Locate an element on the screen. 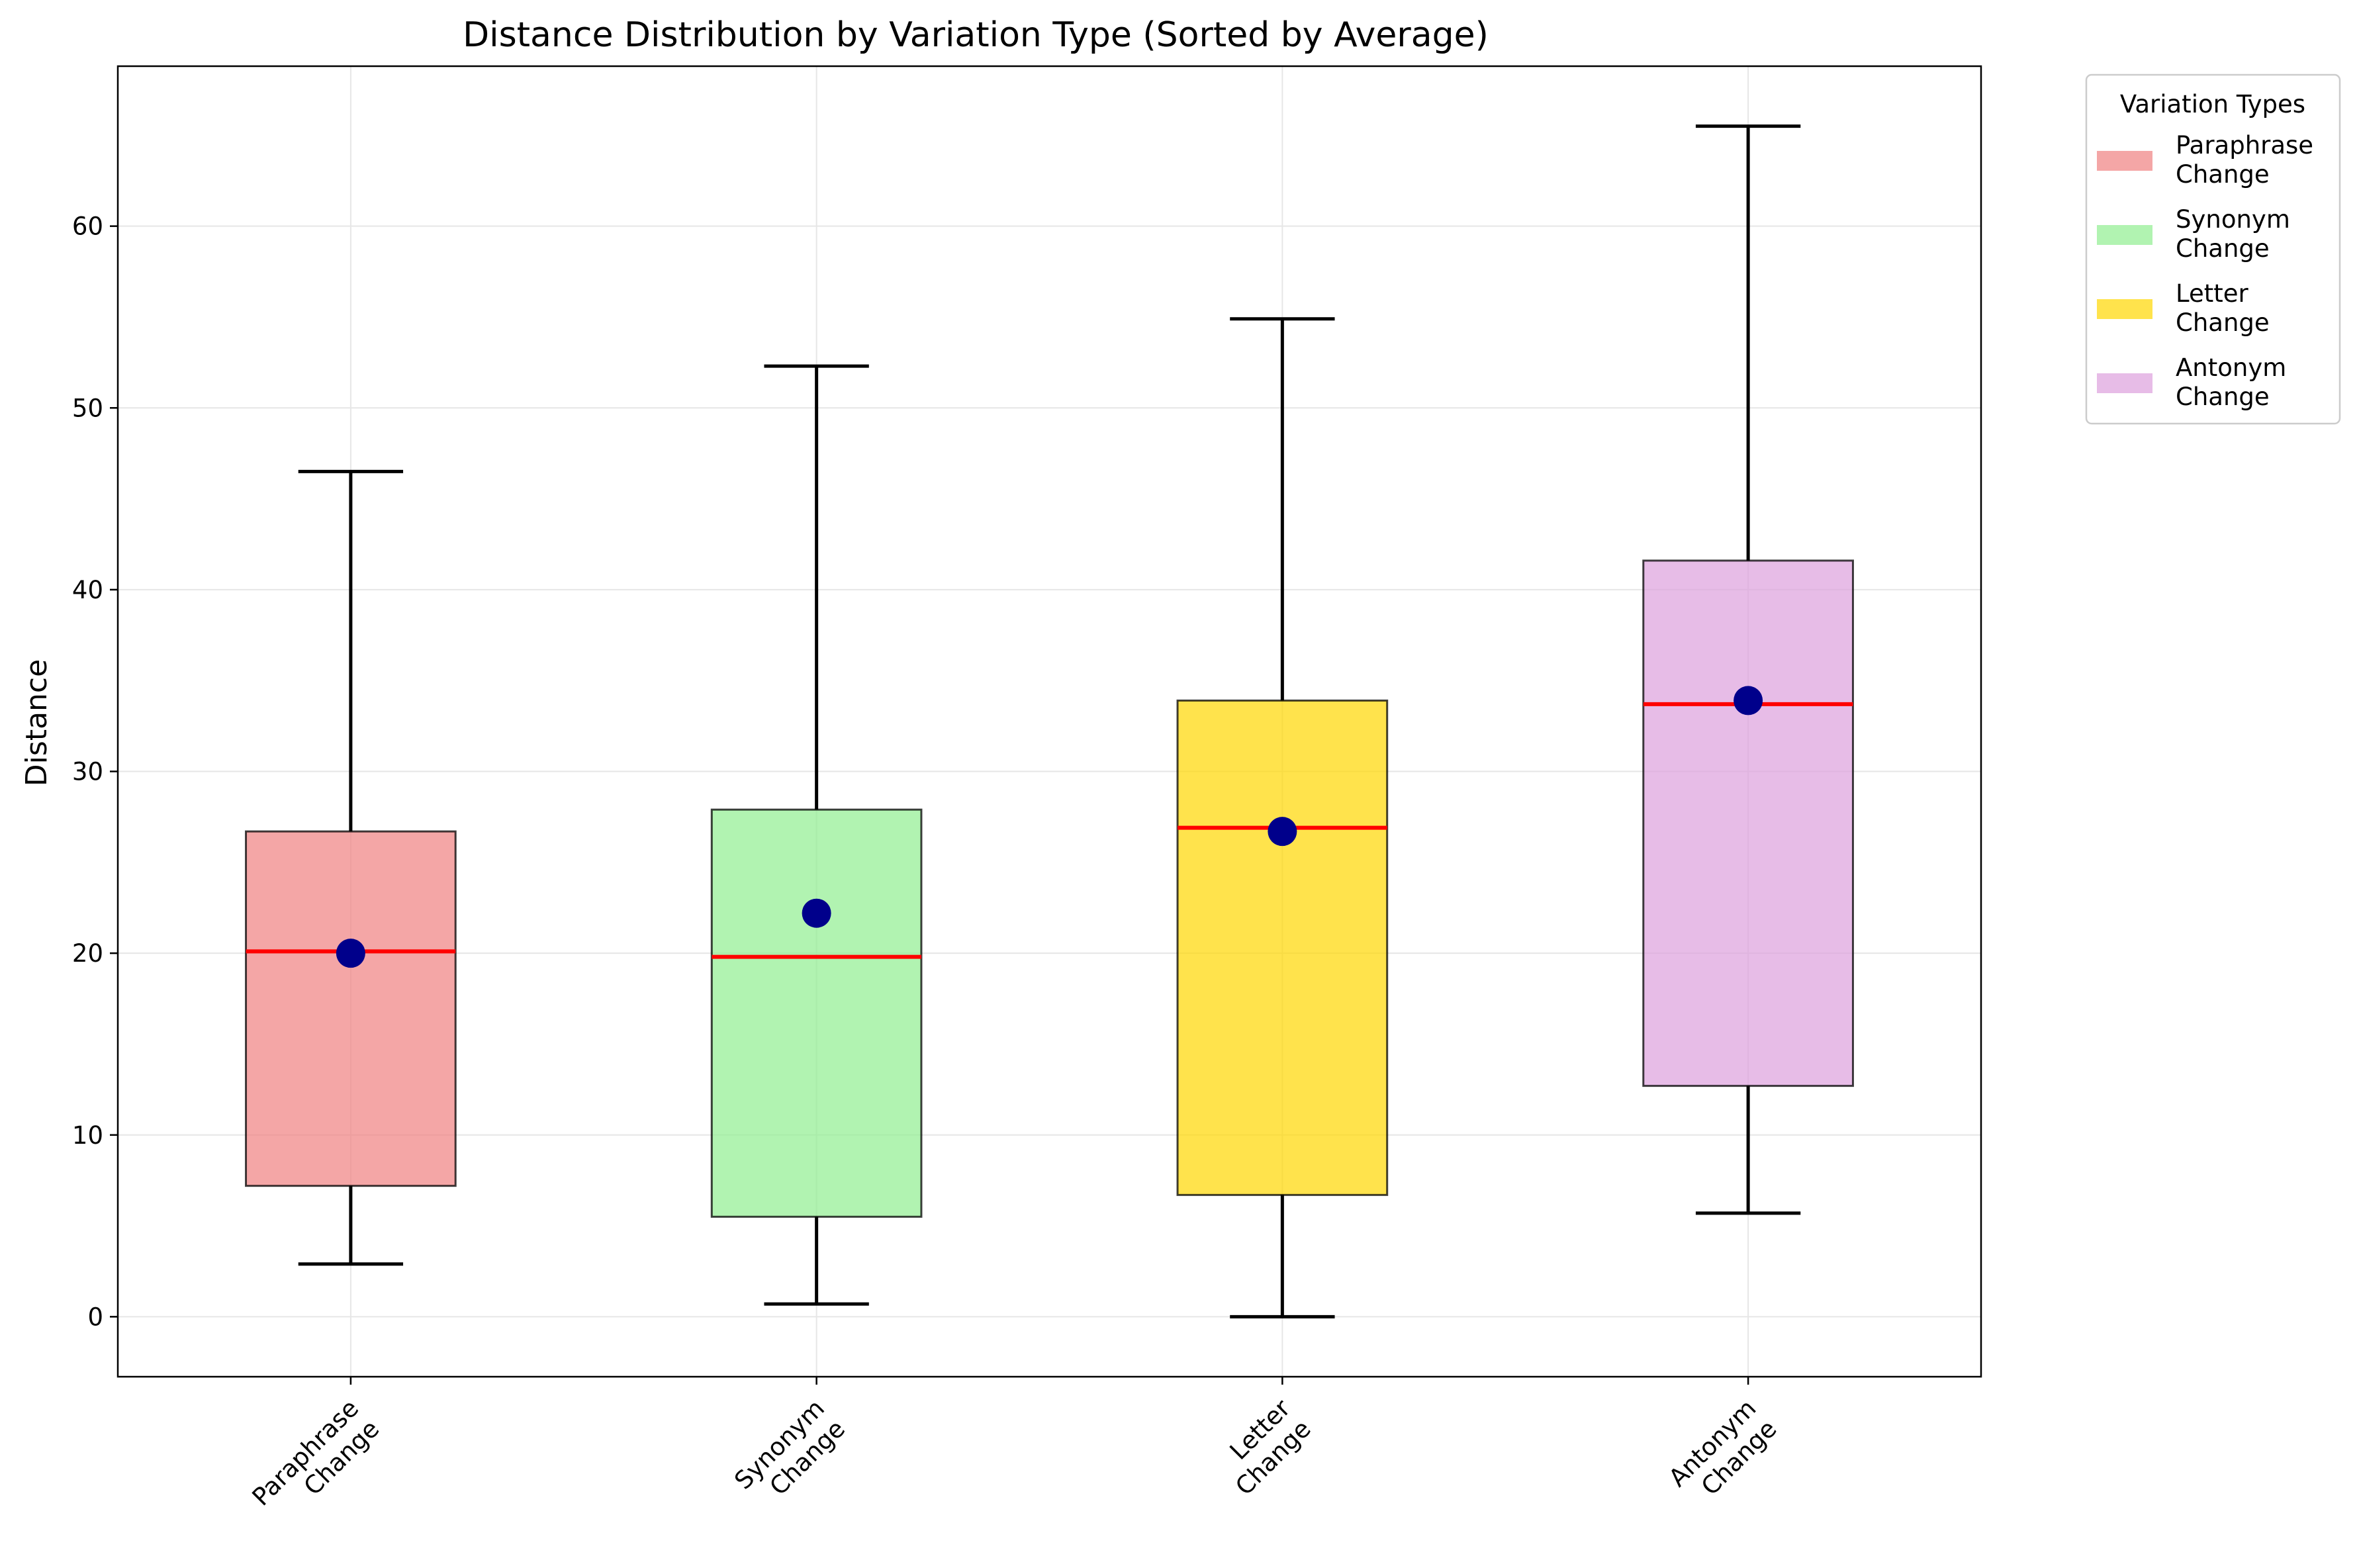 This screenshot has width=2359, height=1568. legend-label: Antonym Change is located at coordinates (2231, 382).